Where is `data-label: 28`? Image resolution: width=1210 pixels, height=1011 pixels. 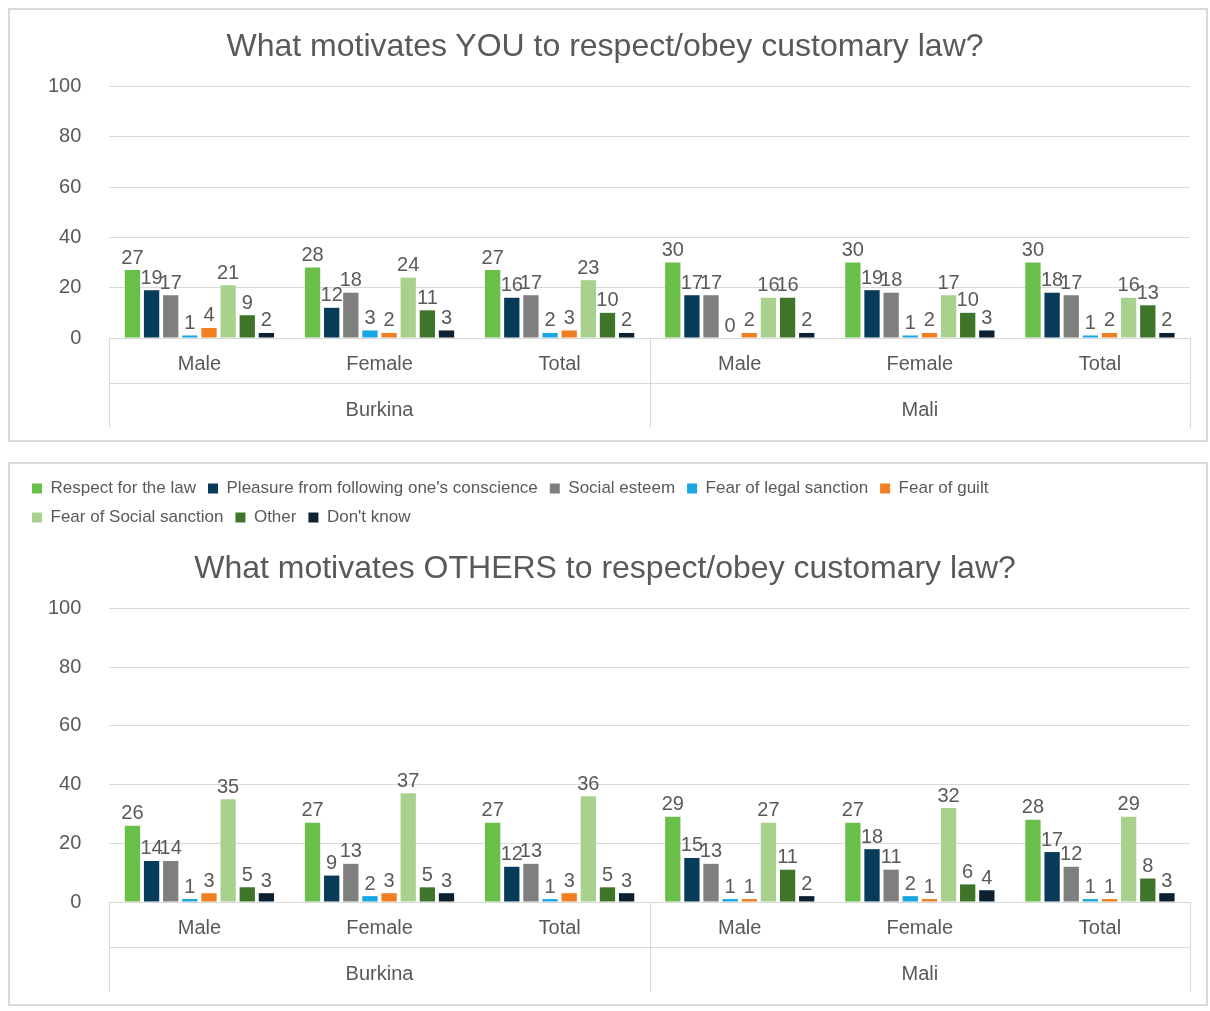
data-label: 28 is located at coordinates (312, 254).